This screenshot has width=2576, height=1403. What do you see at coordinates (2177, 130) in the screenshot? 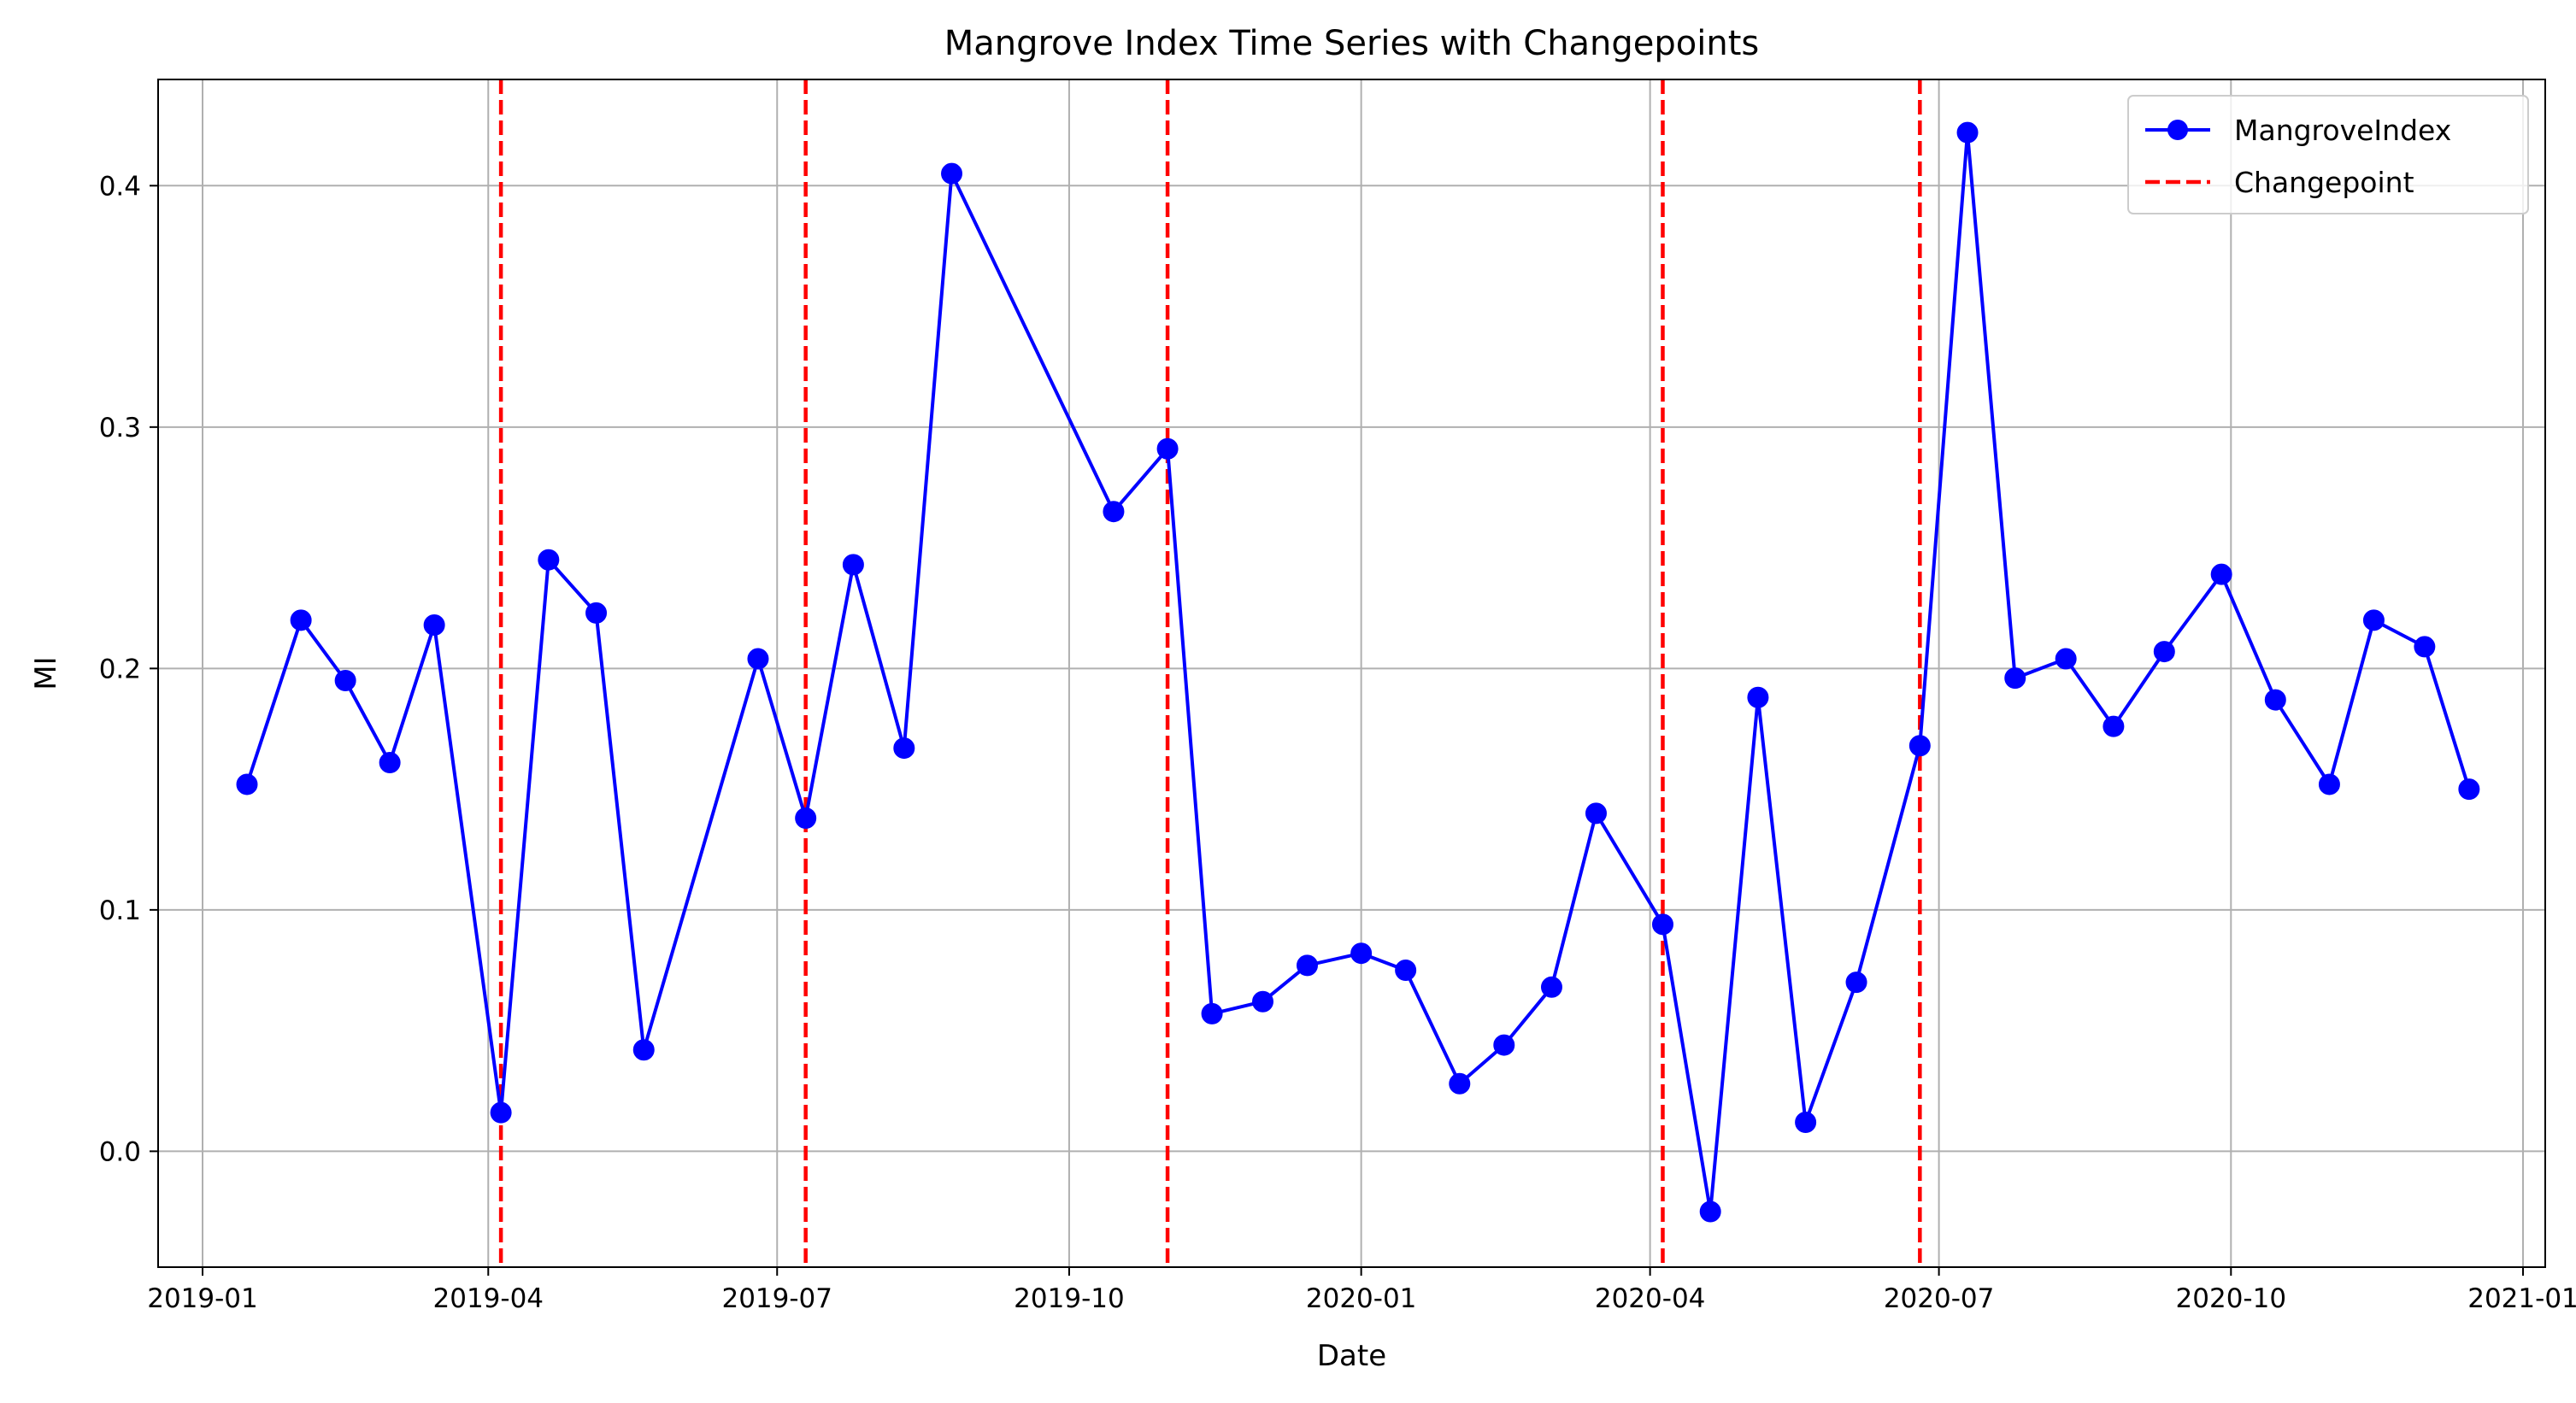
I see `legend-series-marker` at bounding box center [2177, 130].